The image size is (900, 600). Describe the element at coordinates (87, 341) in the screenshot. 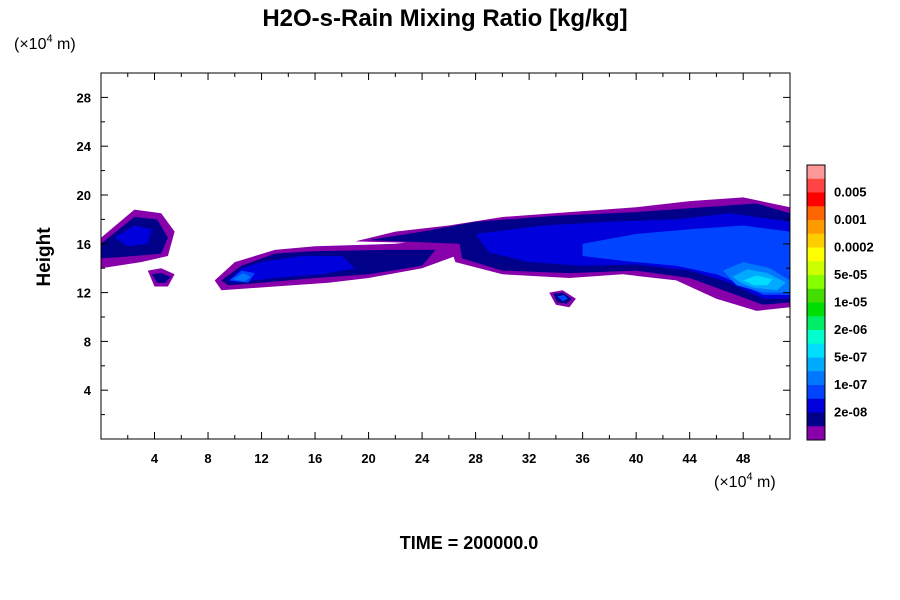

I see `y-tick-label: 8` at that location.